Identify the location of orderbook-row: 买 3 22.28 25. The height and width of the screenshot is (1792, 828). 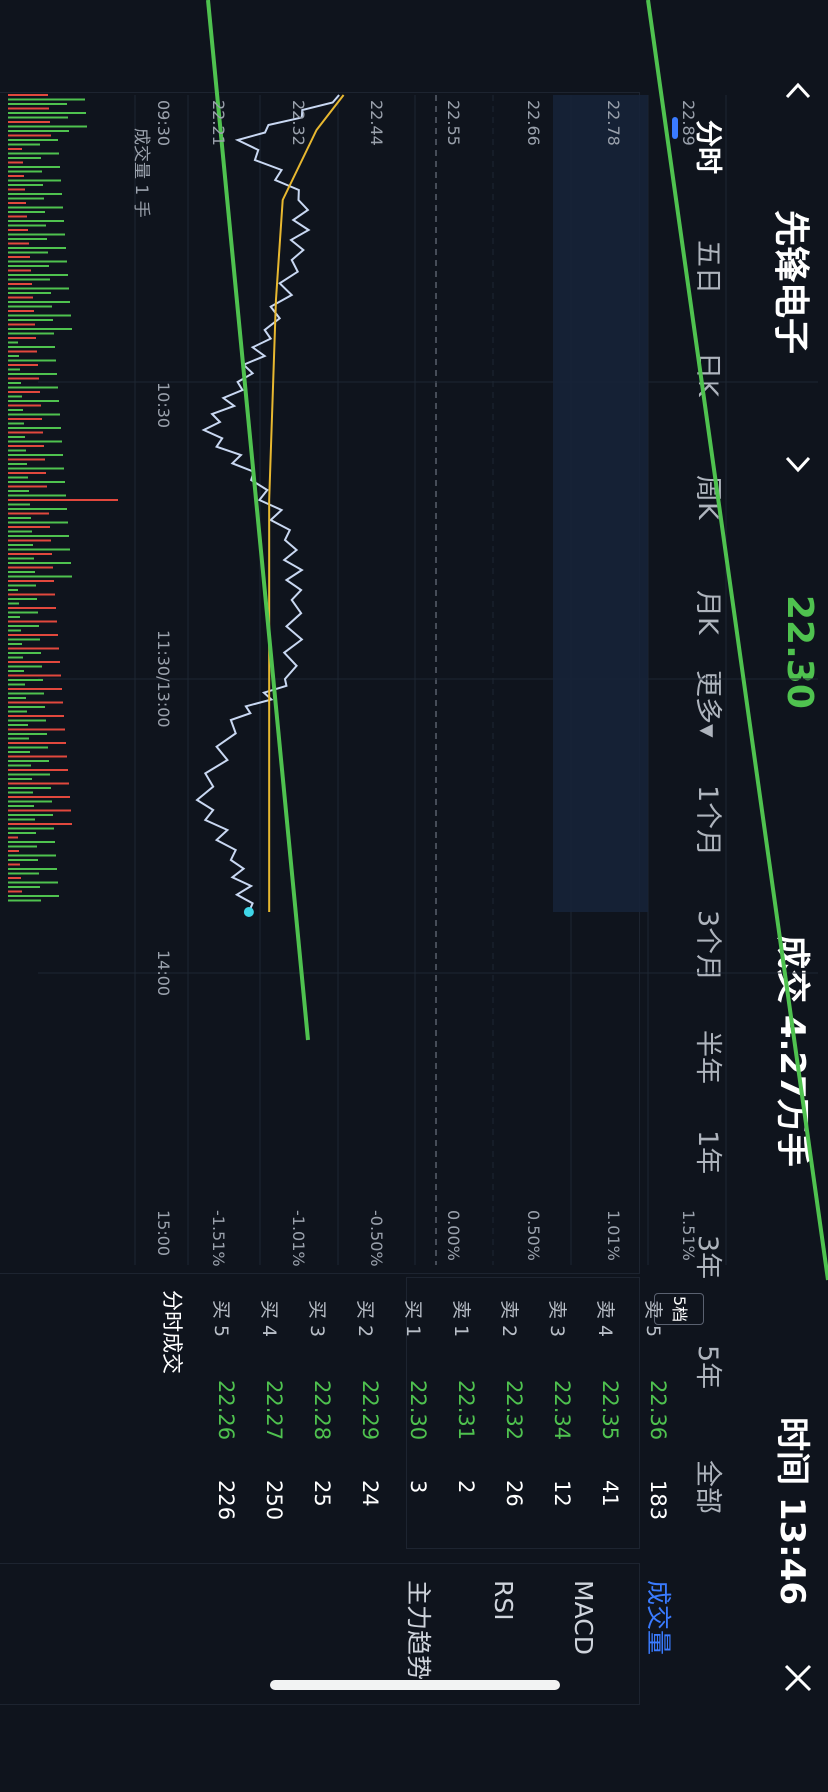
(320, 1415).